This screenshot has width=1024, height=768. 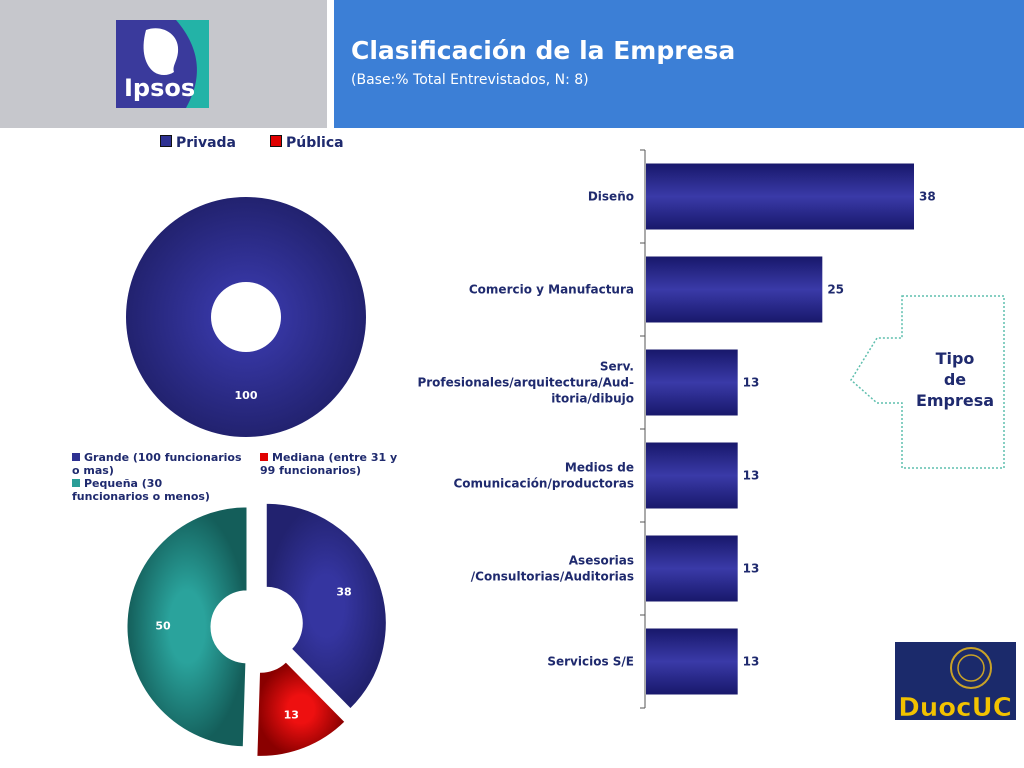 I want to click on duoc-logo-text: DuocUC, so click(x=955, y=706).